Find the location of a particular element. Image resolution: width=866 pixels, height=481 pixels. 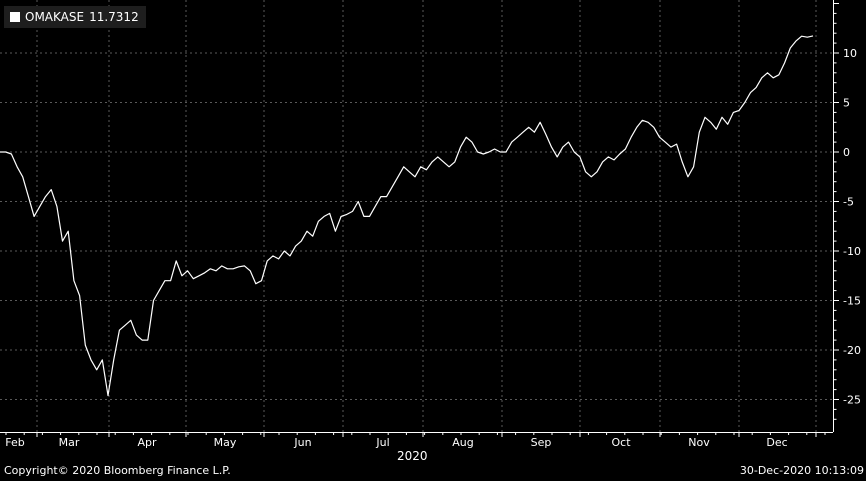

x-tick-label: Apr is located at coordinates (147, 442).